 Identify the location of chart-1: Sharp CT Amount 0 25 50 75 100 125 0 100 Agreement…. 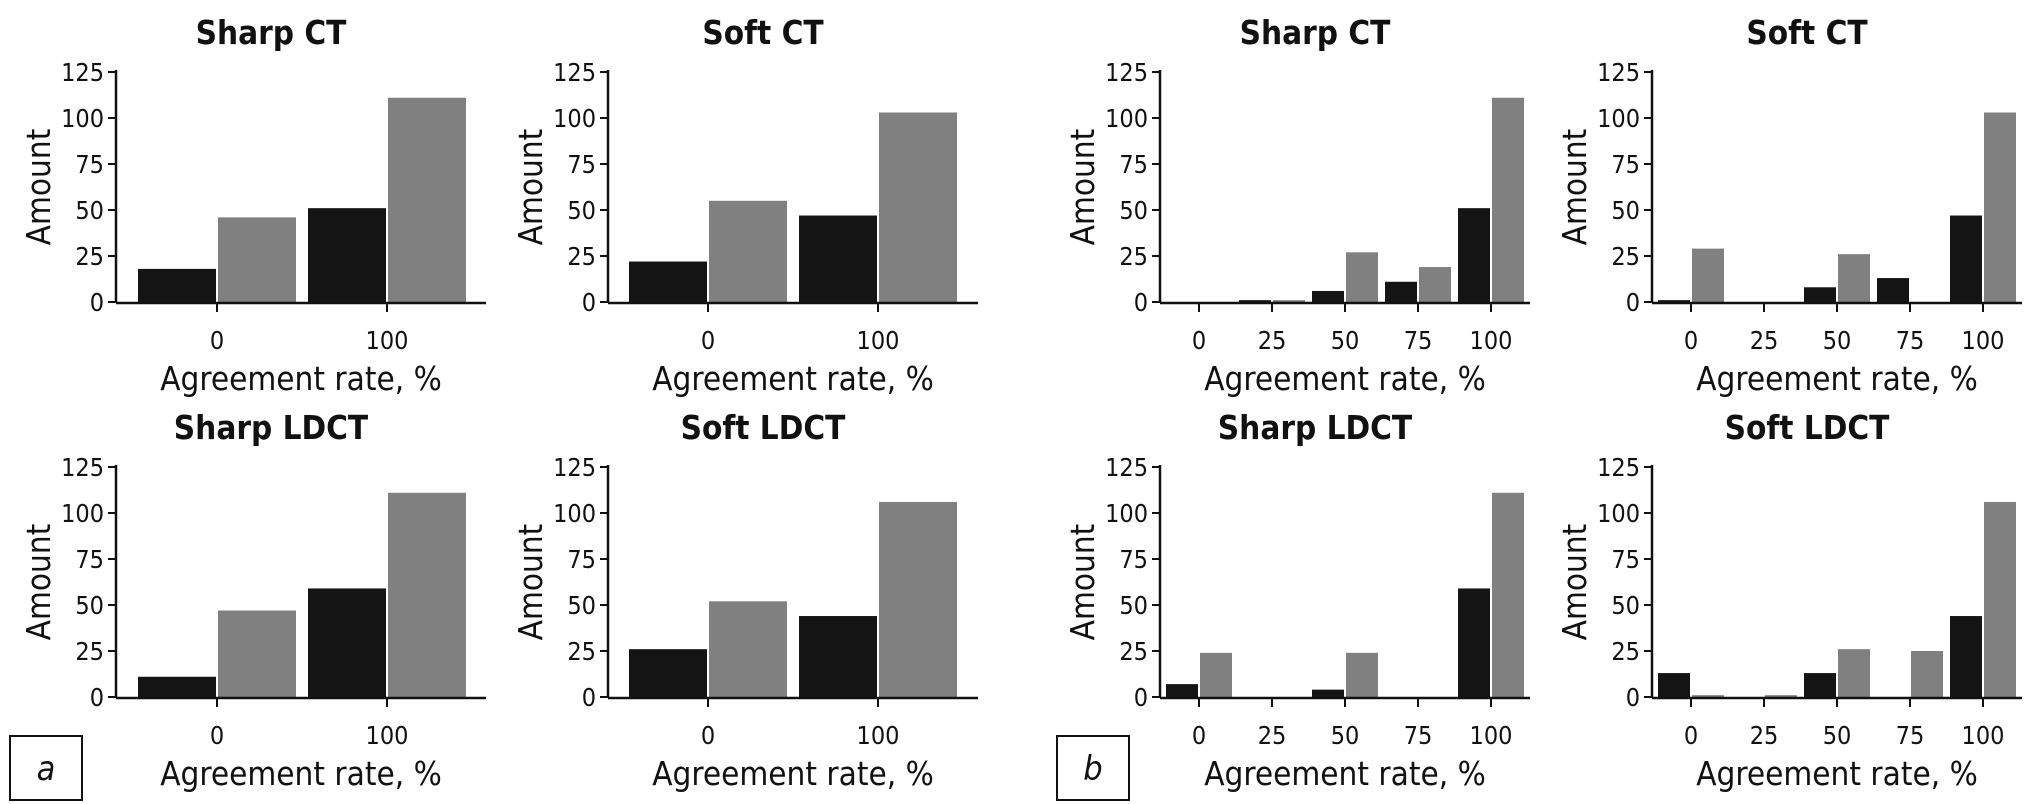
(252, 205).